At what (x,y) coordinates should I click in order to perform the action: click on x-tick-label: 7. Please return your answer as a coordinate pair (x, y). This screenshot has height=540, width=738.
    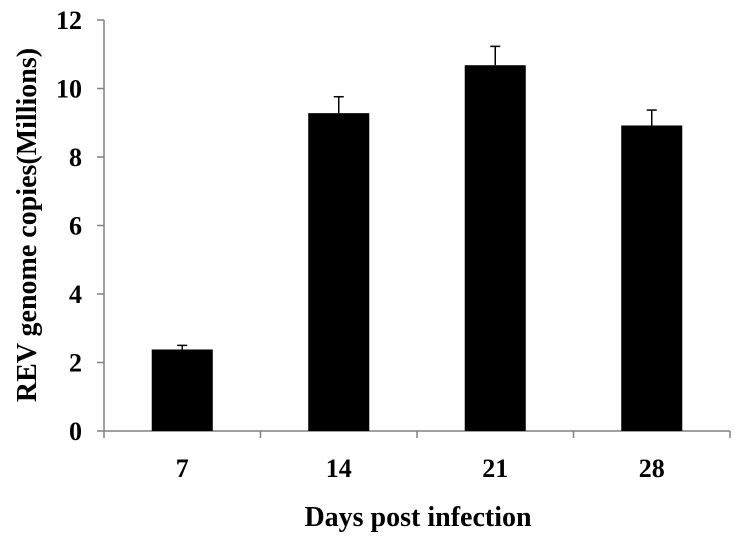
    Looking at the image, I should click on (182, 468).